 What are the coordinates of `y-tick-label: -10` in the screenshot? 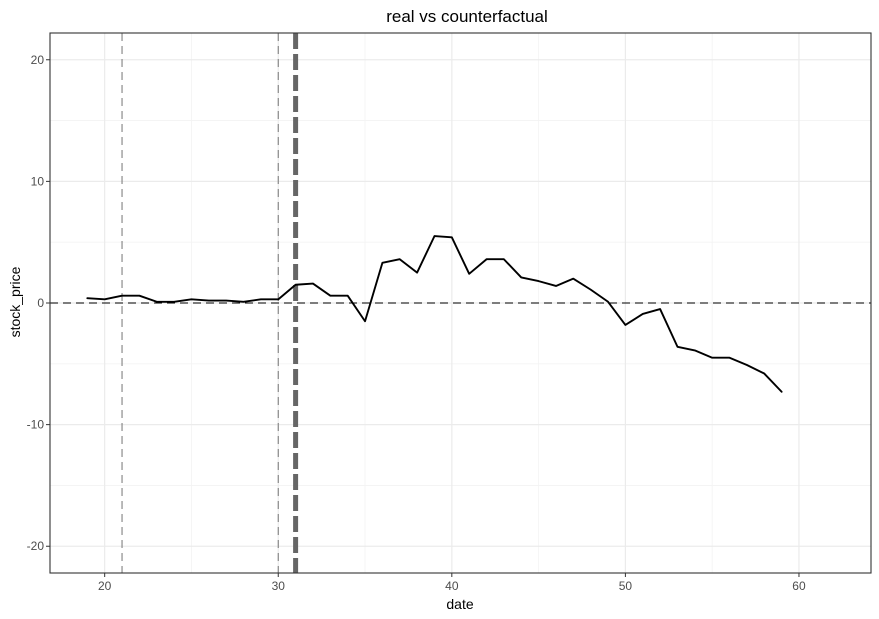 It's located at (36, 425).